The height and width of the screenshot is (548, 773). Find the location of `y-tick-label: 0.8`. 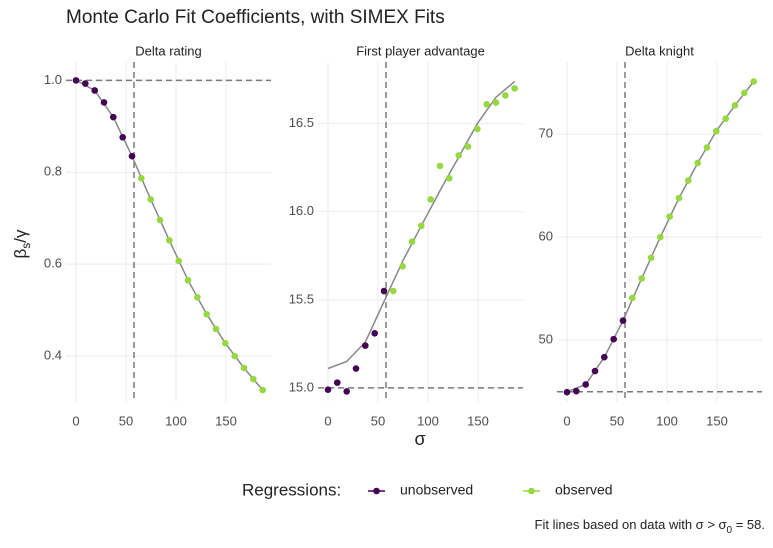

y-tick-label: 0.8 is located at coordinates (53, 171).